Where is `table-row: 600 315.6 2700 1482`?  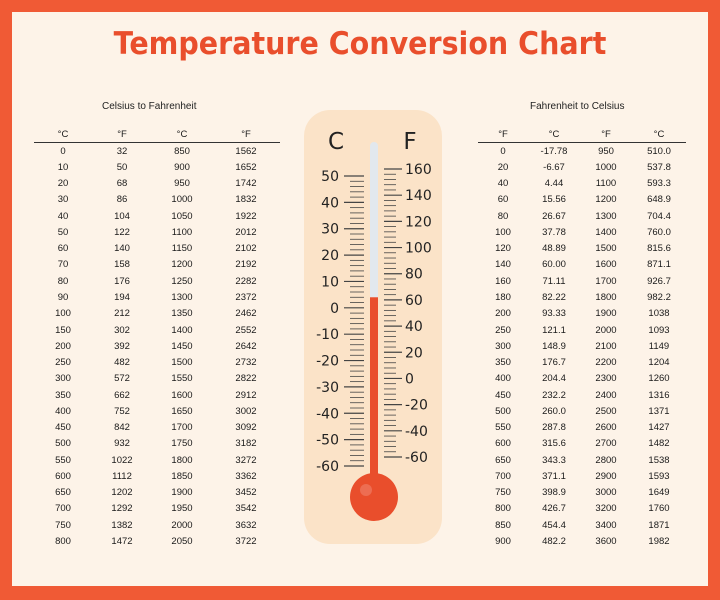 table-row: 600 315.6 2700 1482 is located at coordinates (582, 444).